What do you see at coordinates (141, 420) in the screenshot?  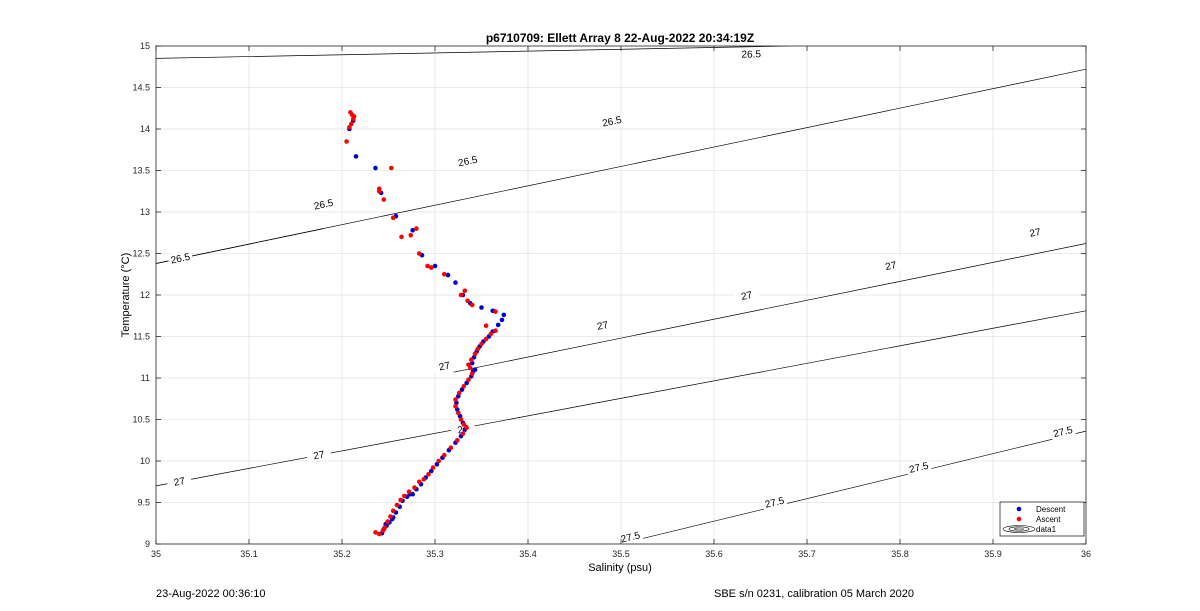 I see `y-tick-label: 10.5` at bounding box center [141, 420].